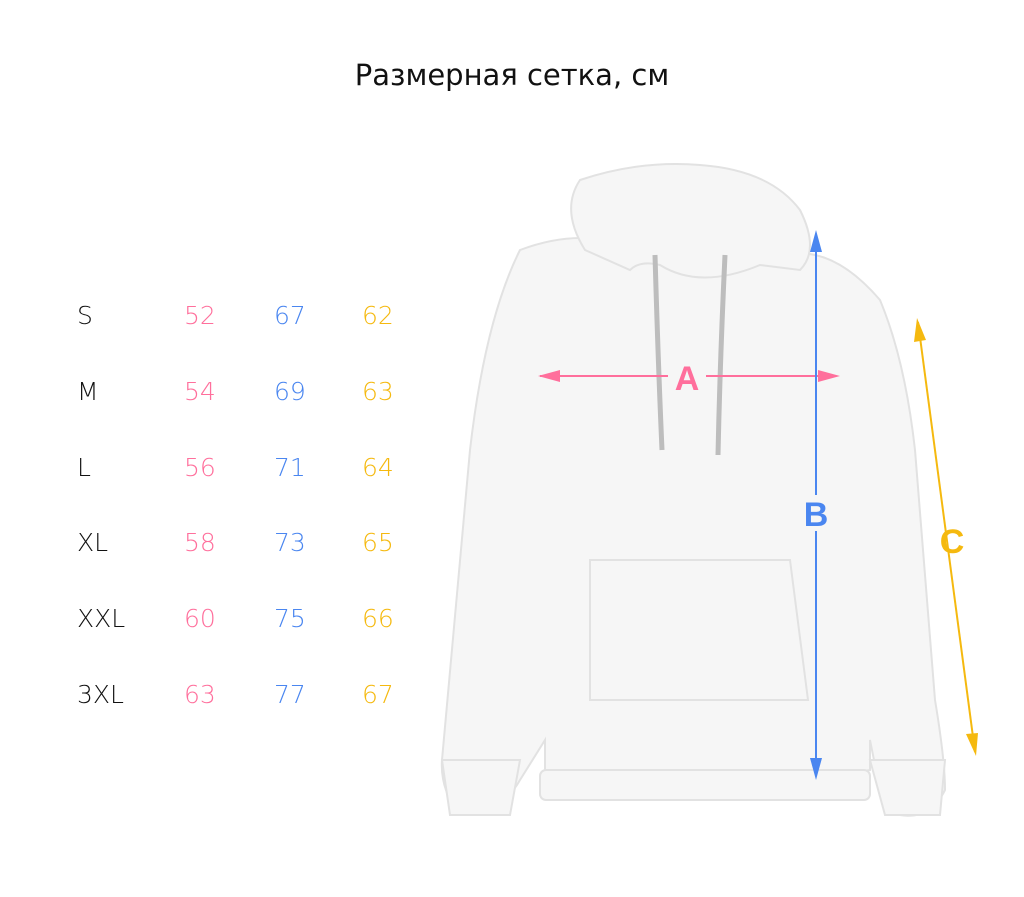  Describe the element at coordinates (93, 543) in the screenshot. I see `size-label: XL` at that location.